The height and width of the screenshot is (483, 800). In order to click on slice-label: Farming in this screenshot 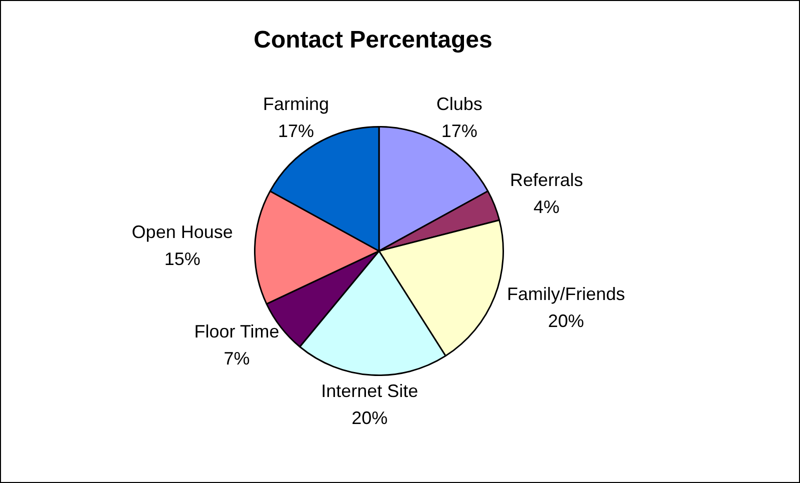, I will do `click(296, 104)`.